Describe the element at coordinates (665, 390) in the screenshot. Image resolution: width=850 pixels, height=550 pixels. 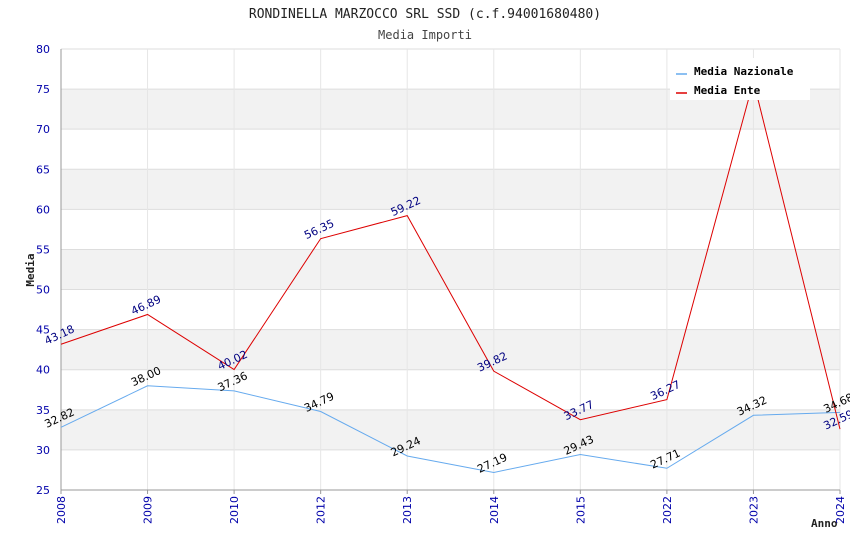
I see `data-label-media-ente: 36.27` at that location.